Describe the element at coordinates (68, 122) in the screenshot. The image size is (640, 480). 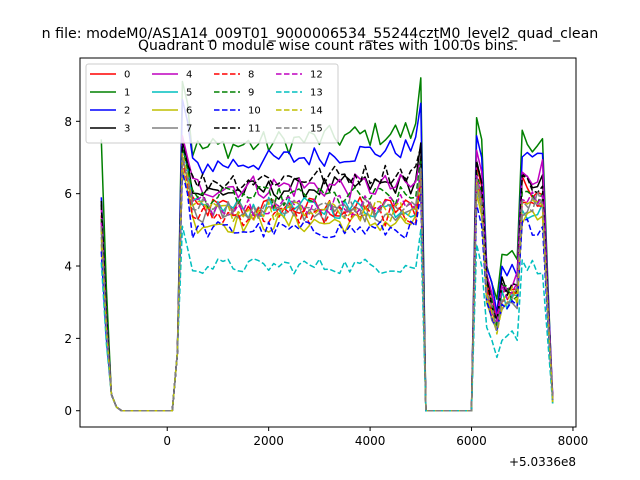
I see `y-tick-label: 8` at that location.